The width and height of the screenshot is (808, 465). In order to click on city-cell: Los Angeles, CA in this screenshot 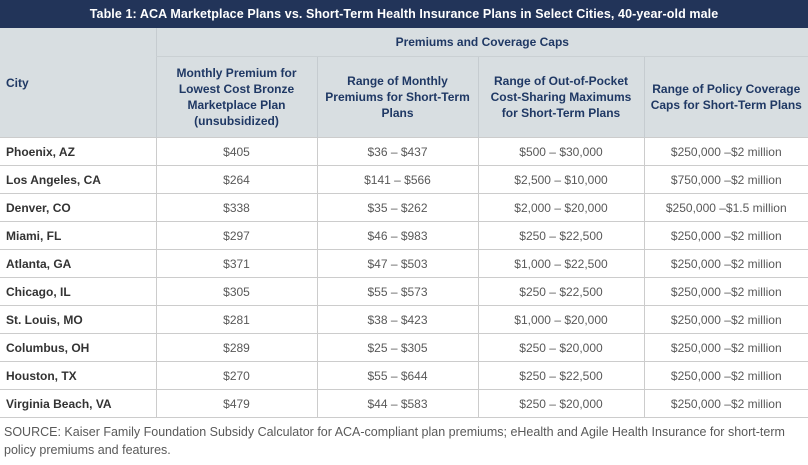, I will do `click(78, 179)`.